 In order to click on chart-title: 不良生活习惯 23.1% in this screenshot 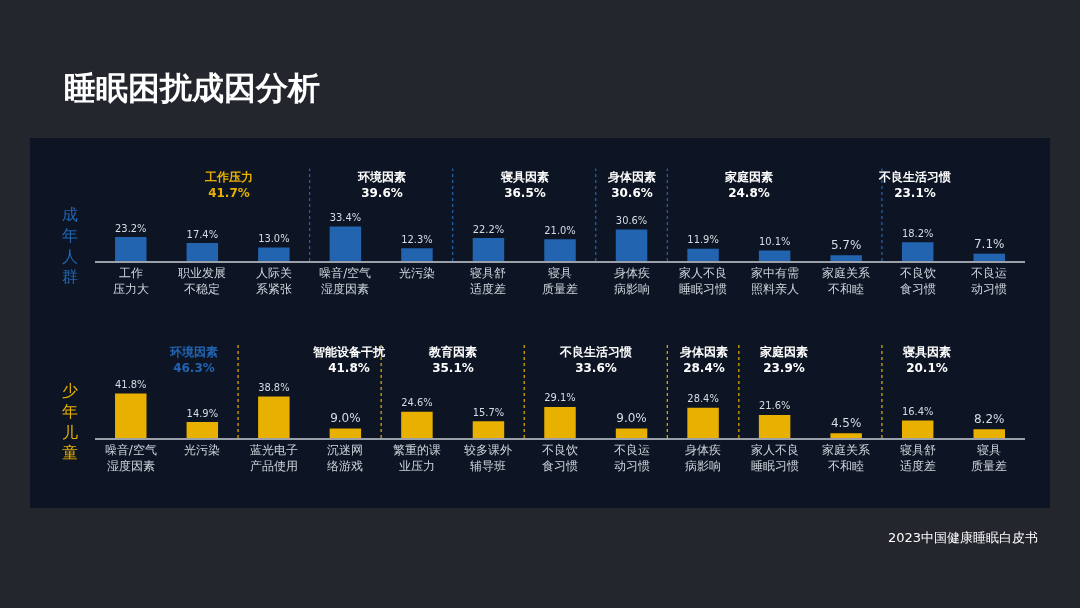, I will do `click(914, 185)`.